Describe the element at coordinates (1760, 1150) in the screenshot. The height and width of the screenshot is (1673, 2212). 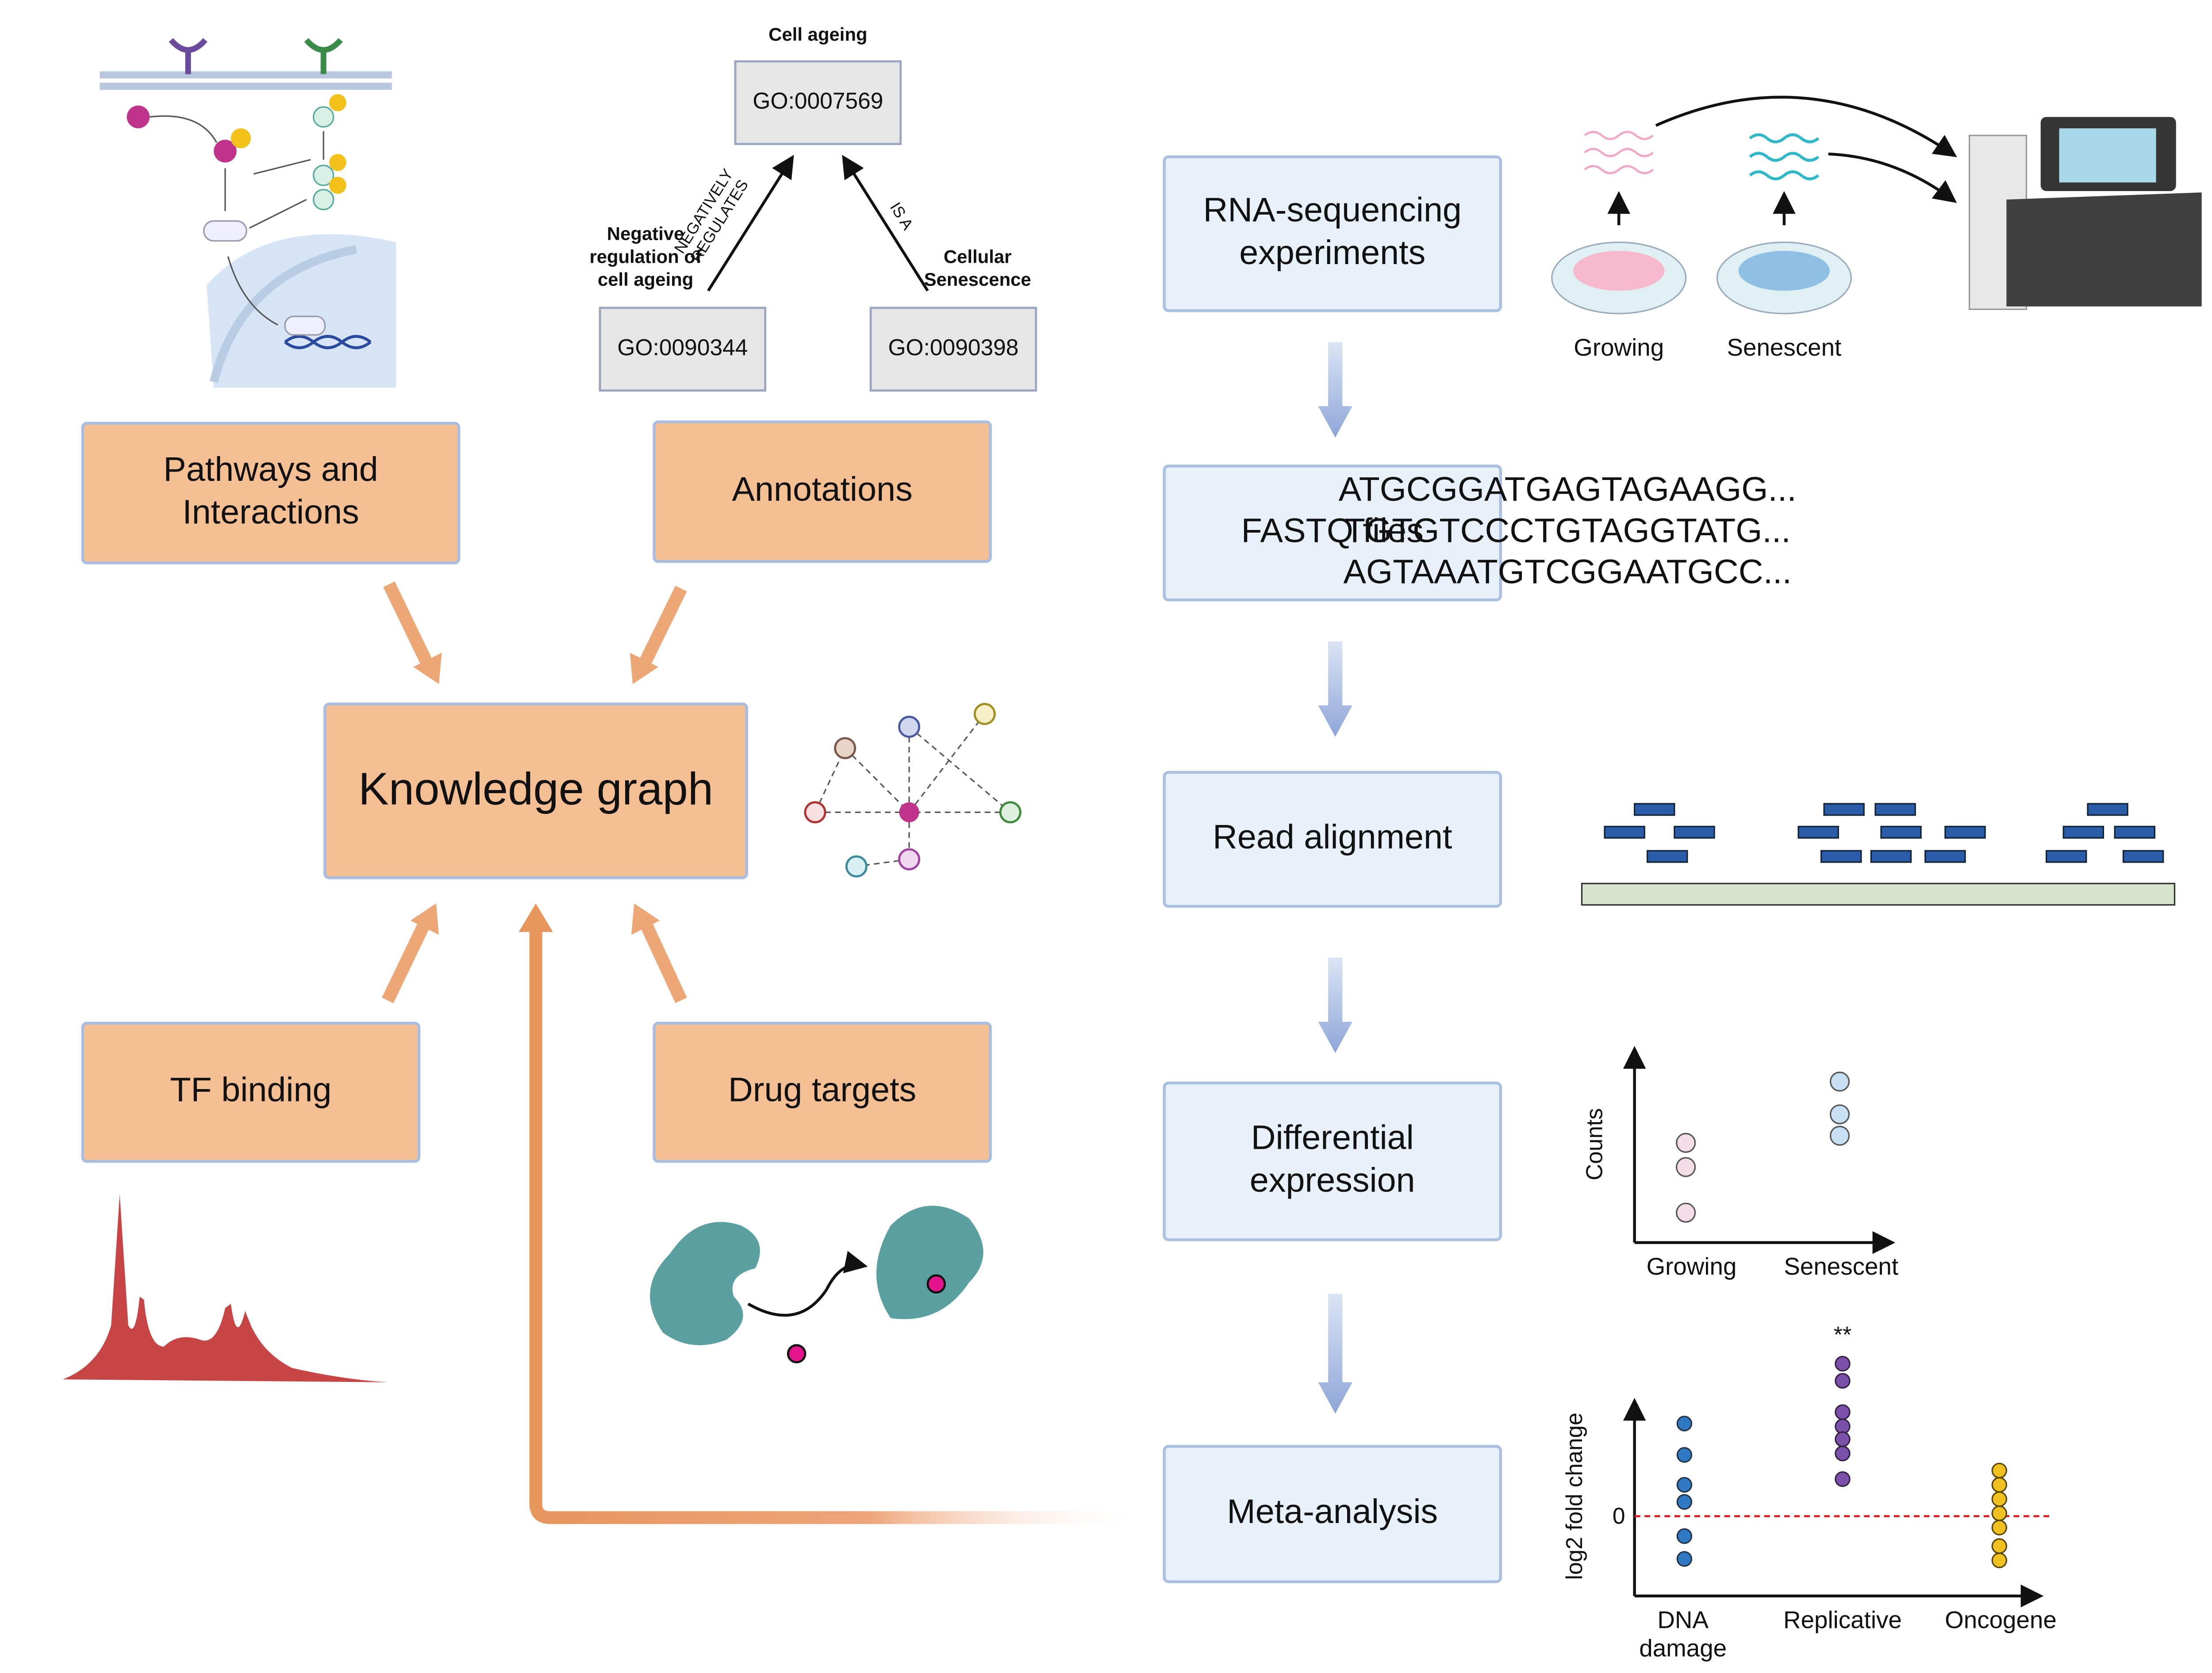
I see `counts-plot` at that location.